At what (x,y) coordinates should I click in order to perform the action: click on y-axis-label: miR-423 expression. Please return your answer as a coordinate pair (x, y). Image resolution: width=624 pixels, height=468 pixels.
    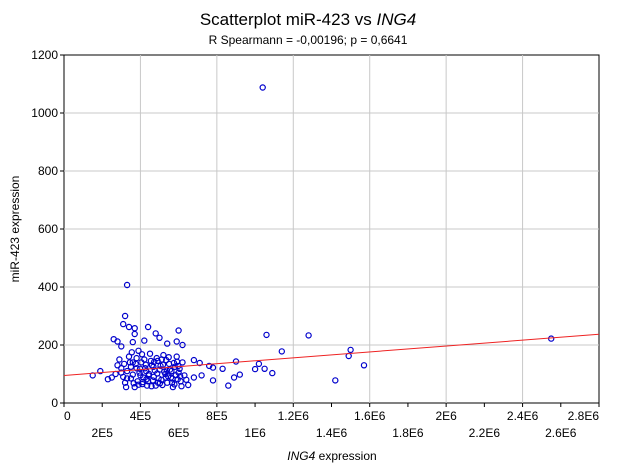
    Looking at the image, I should click on (15, 229).